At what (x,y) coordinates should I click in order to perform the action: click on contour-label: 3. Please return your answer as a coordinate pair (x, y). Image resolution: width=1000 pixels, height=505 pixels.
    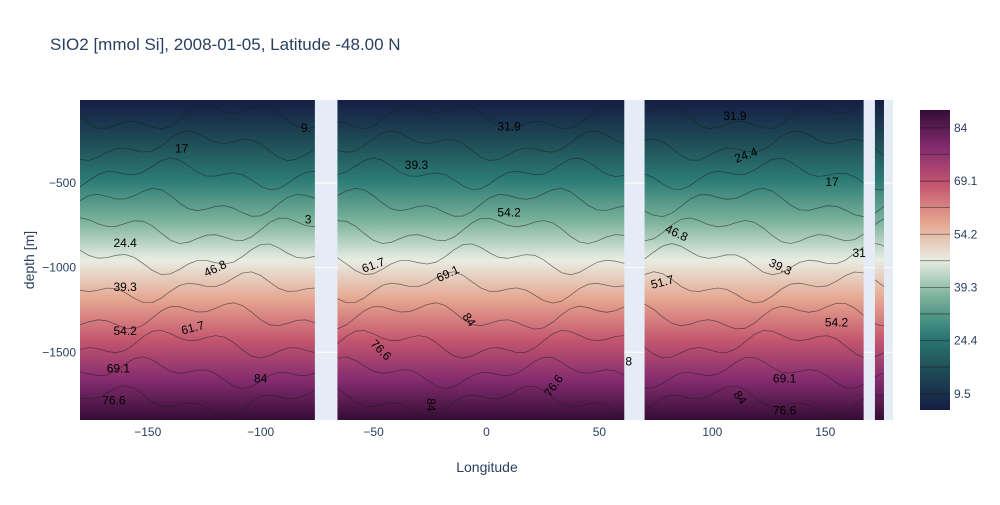
    Looking at the image, I should click on (308, 219).